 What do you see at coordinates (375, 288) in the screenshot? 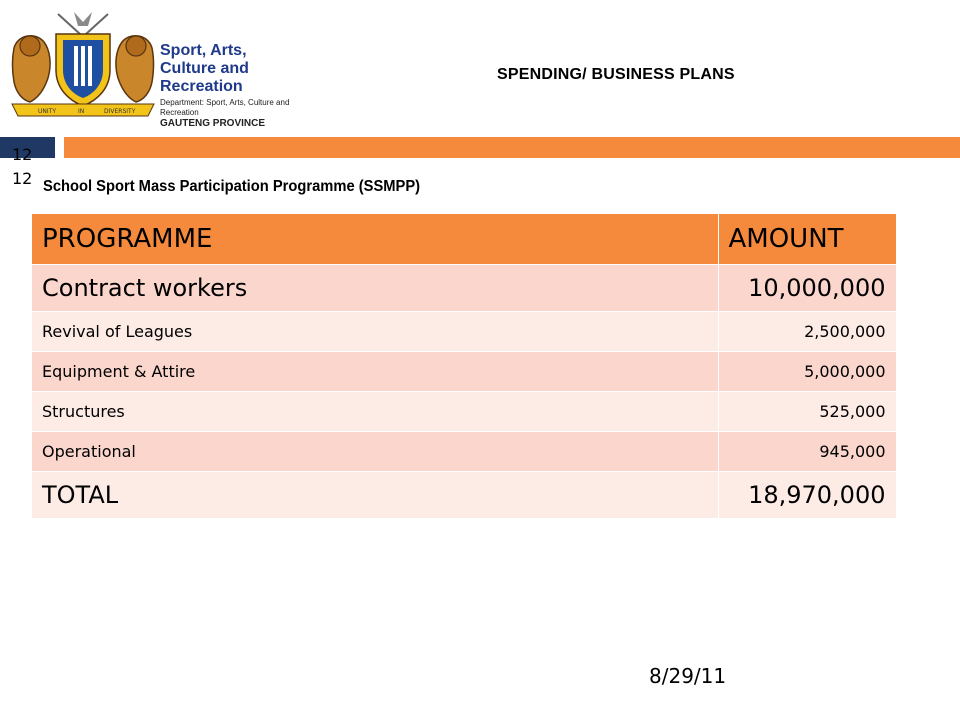
I see `programme-cell: Contract workers` at bounding box center [375, 288].